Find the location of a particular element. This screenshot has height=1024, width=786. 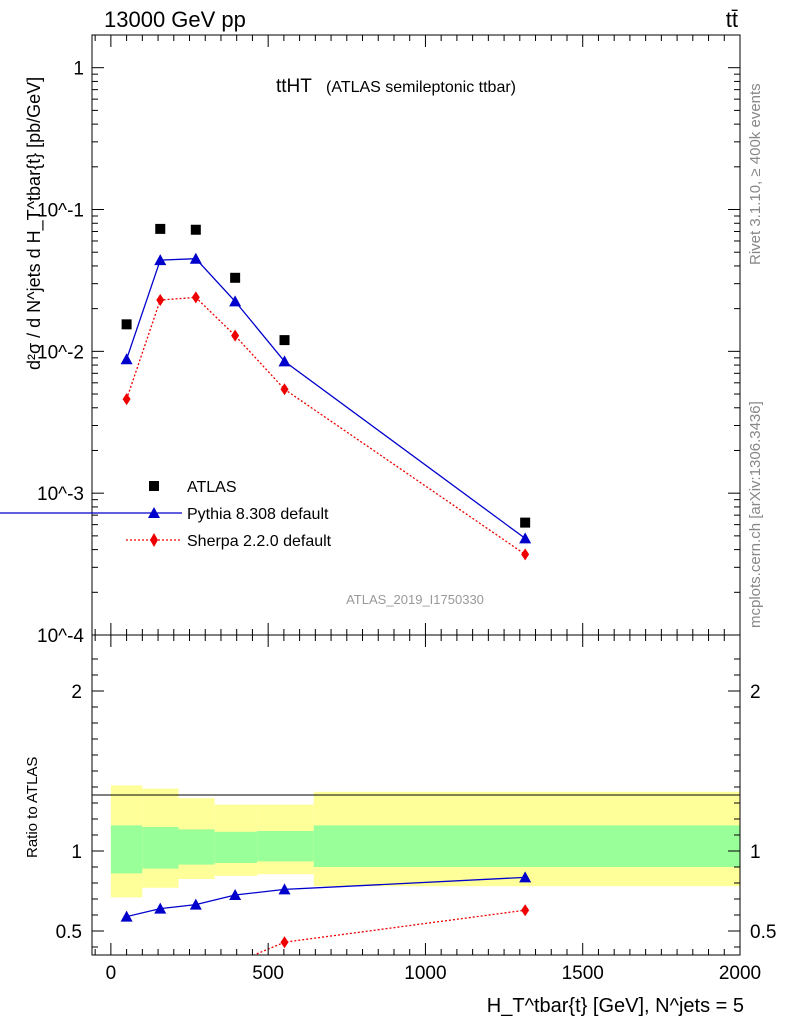

legend-data-label: ATLAS is located at coordinates (212, 487).